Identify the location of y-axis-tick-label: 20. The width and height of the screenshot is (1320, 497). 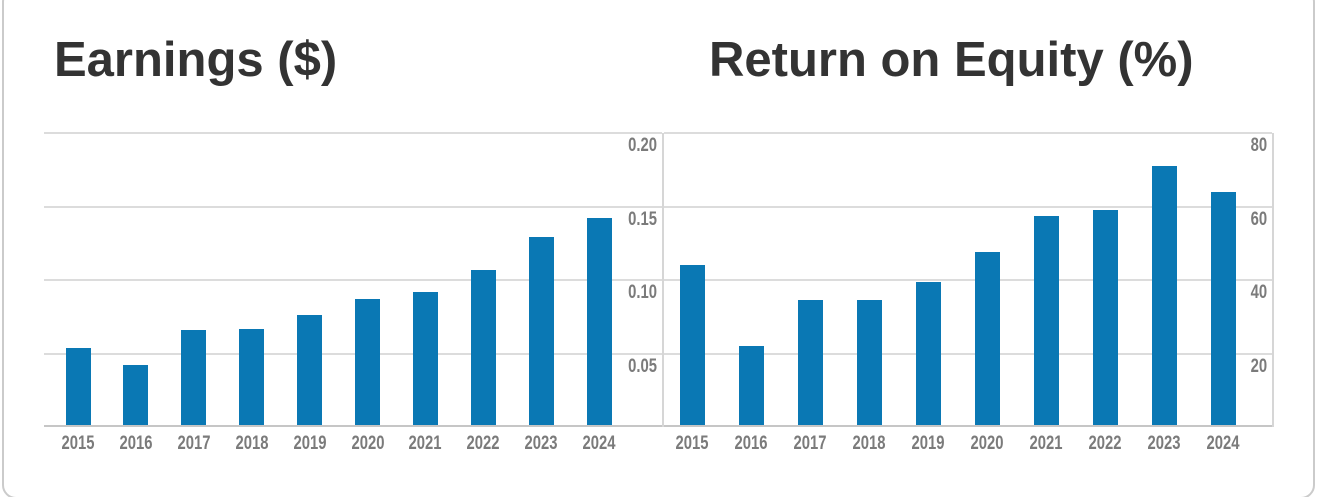
(1258, 366).